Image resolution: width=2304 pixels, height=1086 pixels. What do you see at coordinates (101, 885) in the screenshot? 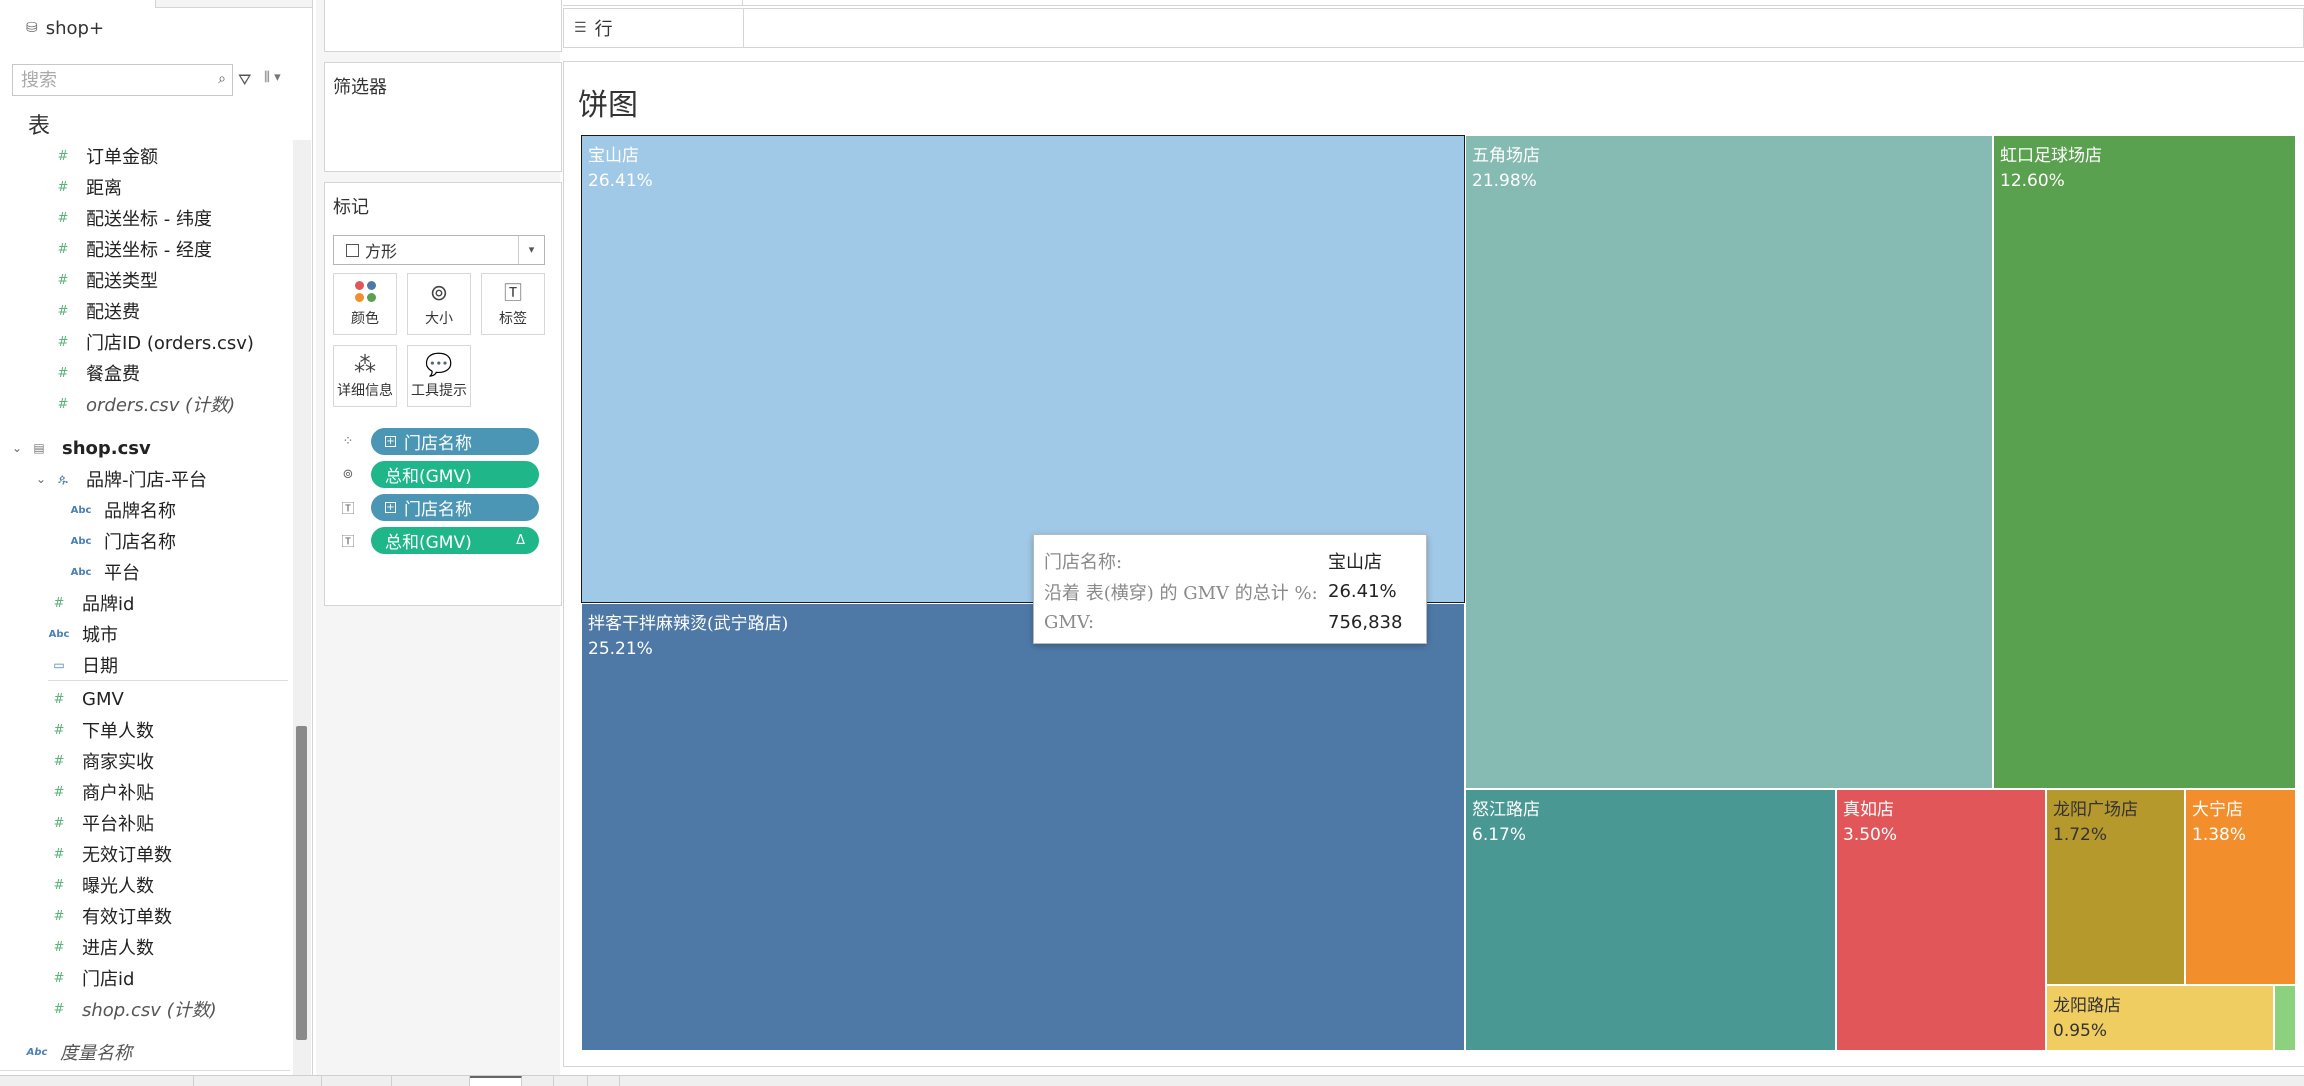
I see `field-item: # 曝光人数` at bounding box center [101, 885].